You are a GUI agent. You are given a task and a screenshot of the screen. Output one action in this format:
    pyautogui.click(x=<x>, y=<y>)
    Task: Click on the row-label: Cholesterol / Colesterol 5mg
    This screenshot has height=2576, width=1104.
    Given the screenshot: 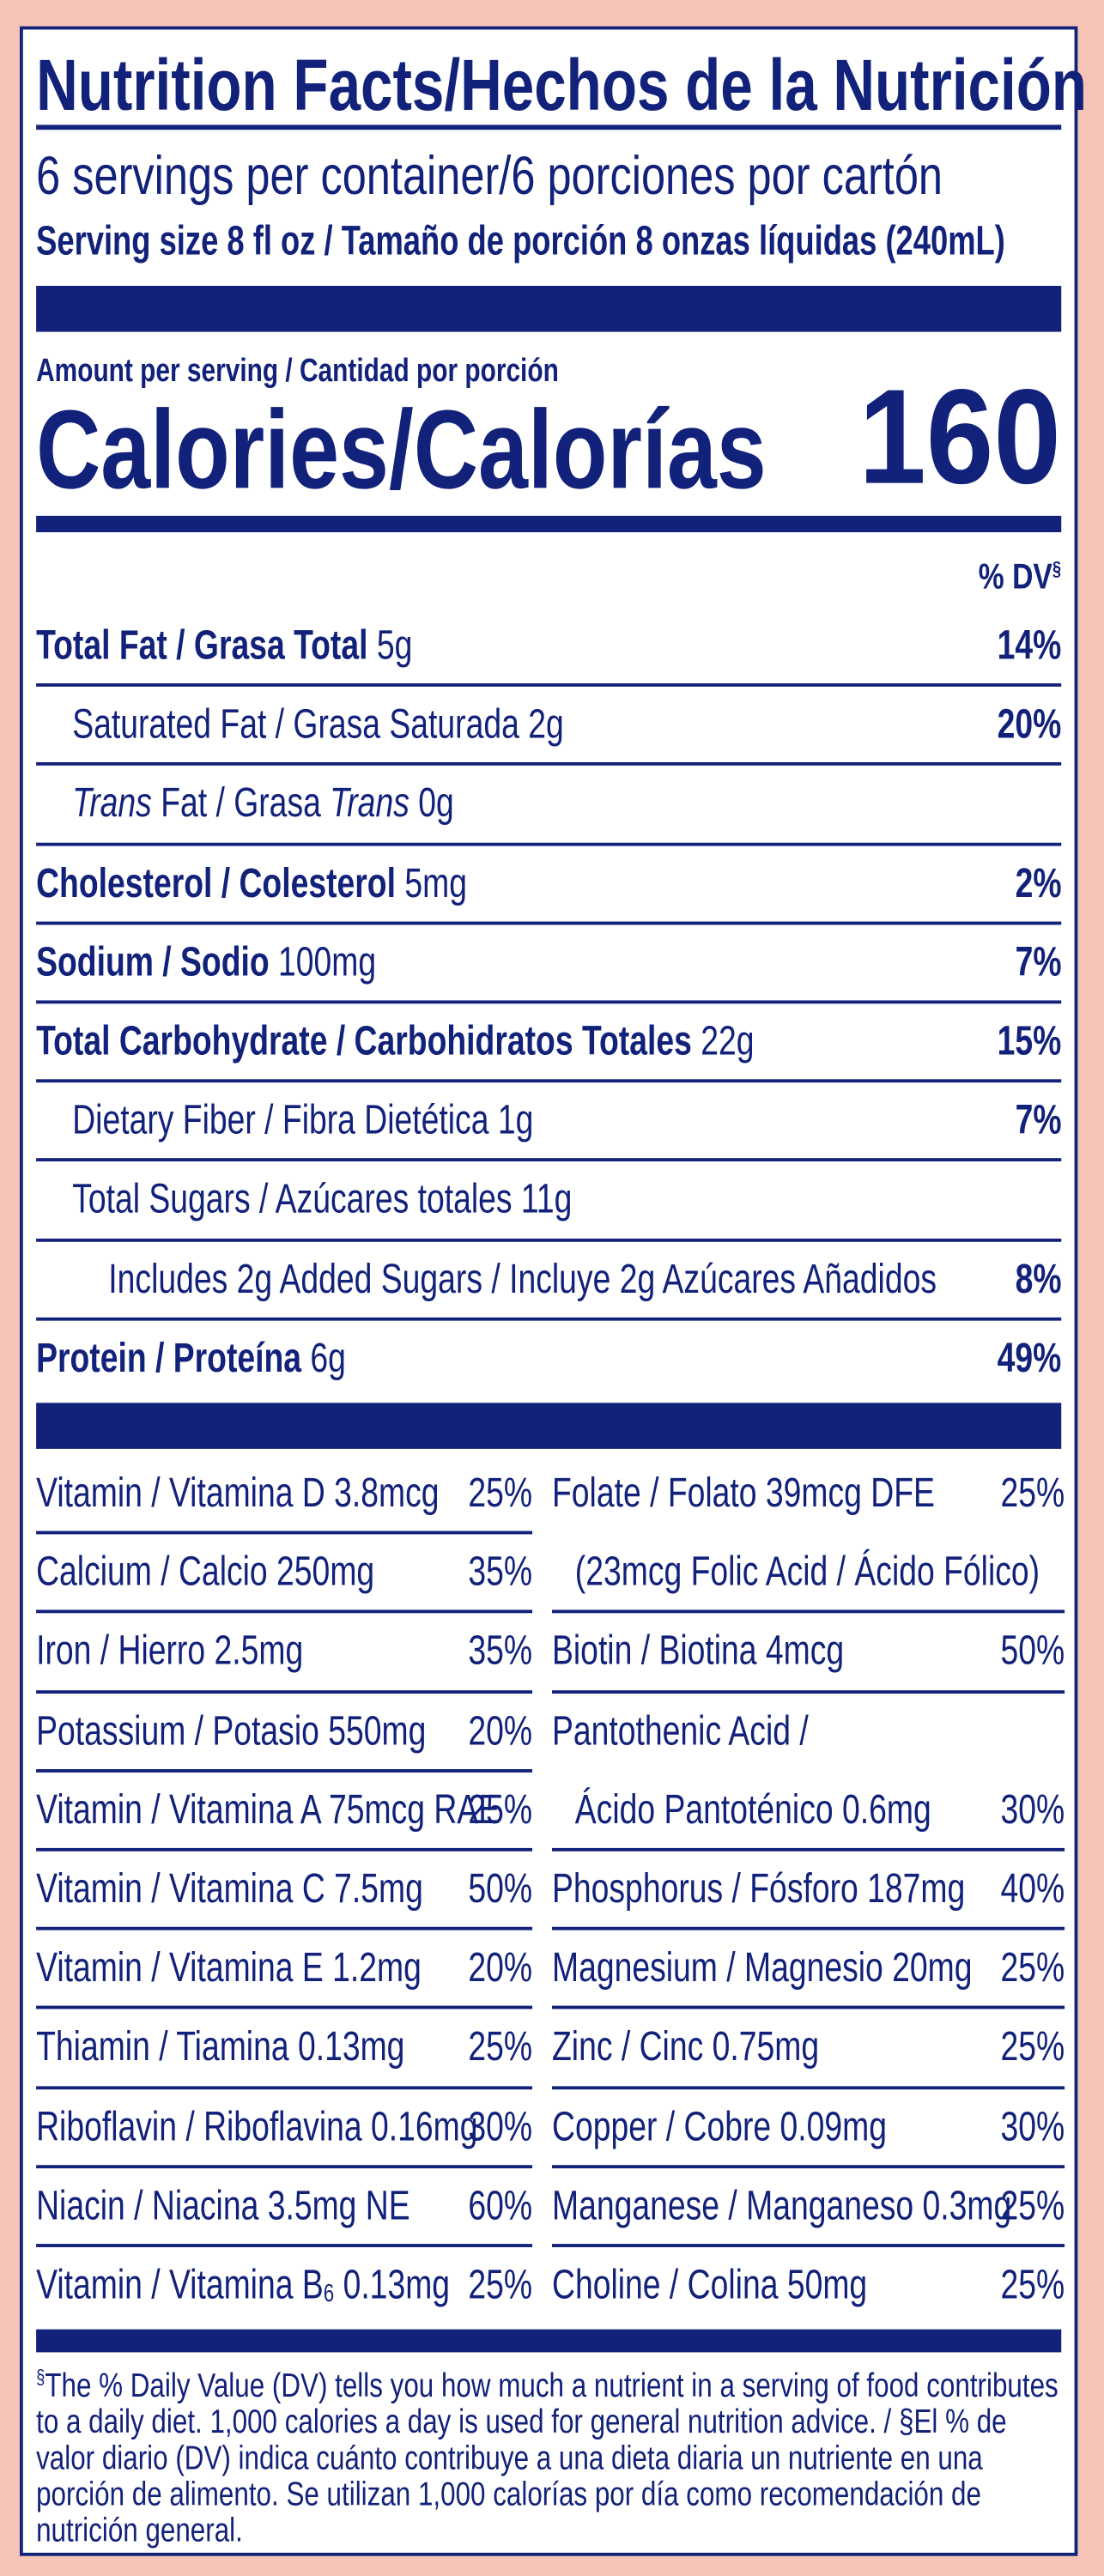 What is the action you would take?
    pyautogui.click(x=251, y=883)
    